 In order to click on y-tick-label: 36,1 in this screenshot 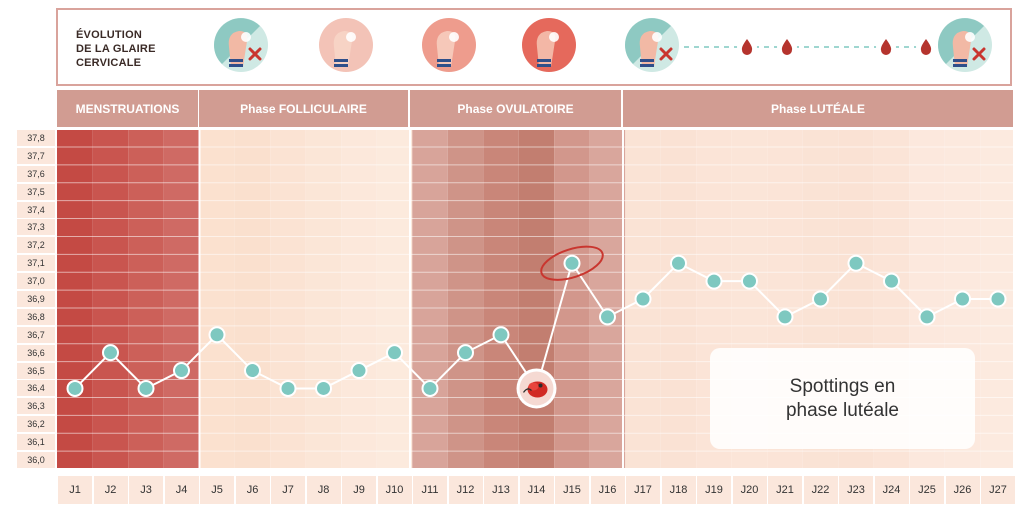, I will do `click(36, 442)`.